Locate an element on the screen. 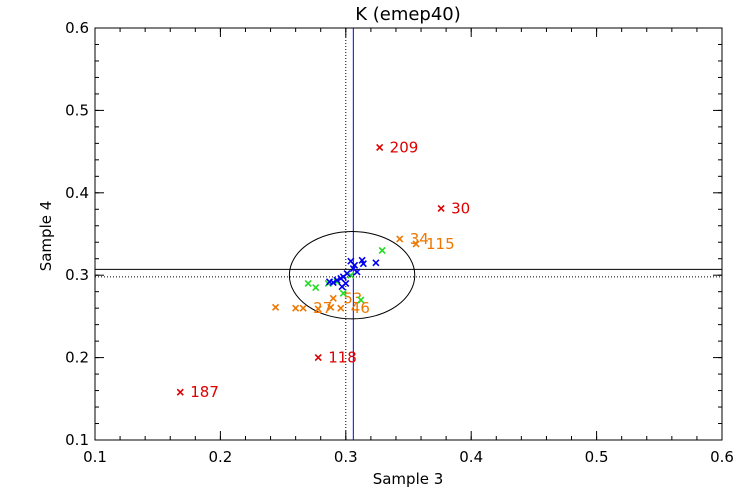 This screenshot has width=750, height=500. x-tick-label: 0.4 is located at coordinates (471, 457).